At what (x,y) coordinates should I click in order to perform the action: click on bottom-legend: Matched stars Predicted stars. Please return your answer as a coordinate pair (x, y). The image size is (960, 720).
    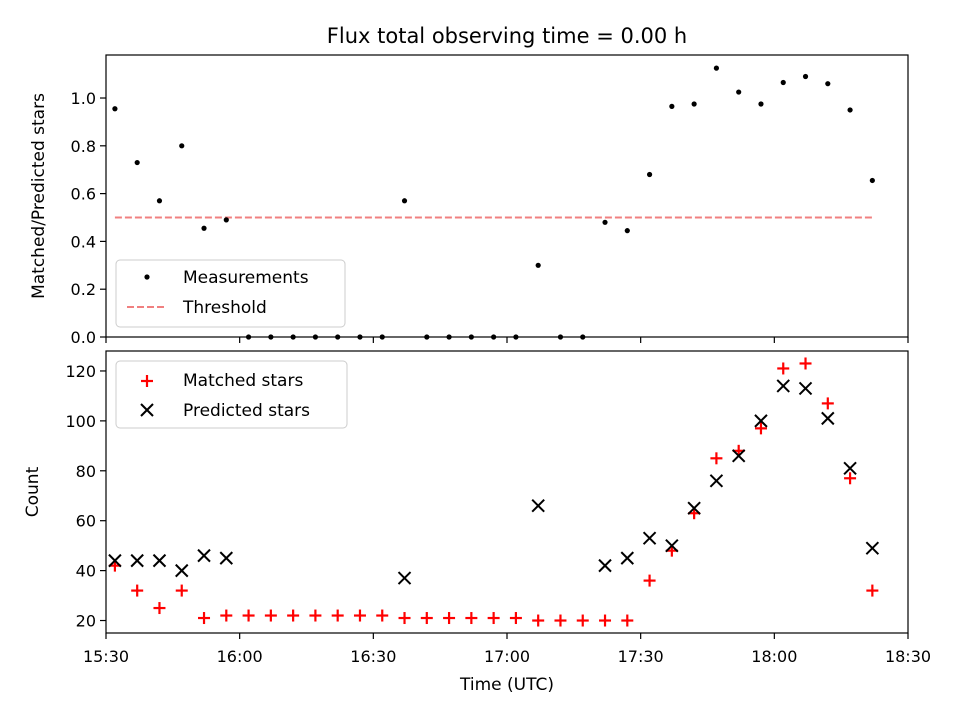
    Looking at the image, I should click on (231, 394).